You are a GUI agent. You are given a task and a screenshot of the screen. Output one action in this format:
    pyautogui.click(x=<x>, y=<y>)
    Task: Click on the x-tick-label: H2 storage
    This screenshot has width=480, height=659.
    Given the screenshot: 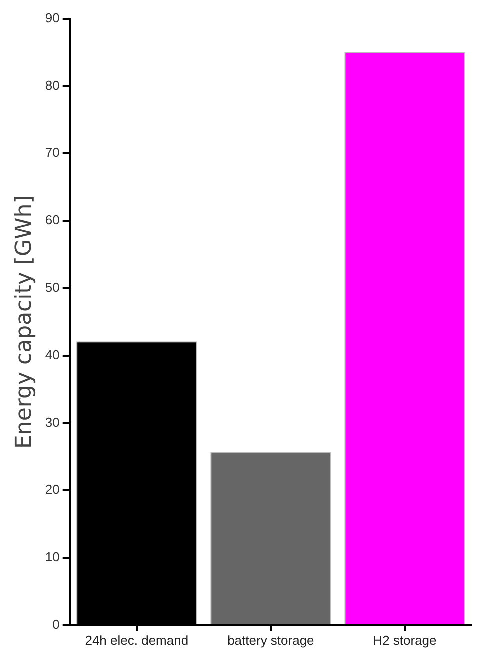 What is the action you would take?
    pyautogui.click(x=405, y=640)
    